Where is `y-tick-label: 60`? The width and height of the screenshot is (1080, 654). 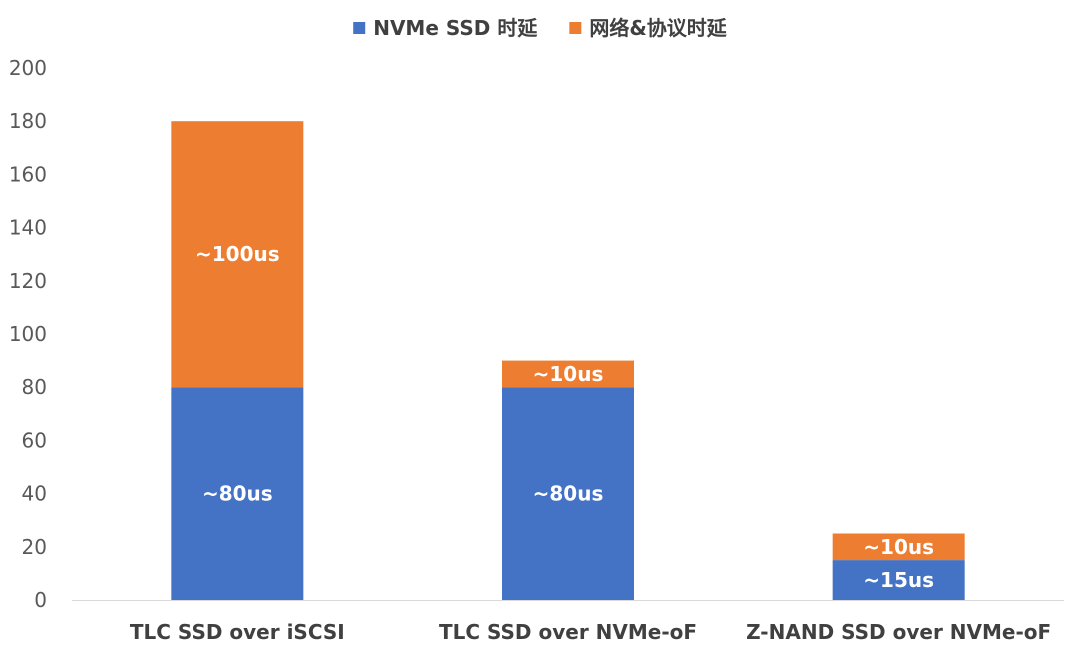 y-tick-label: 60 is located at coordinates (34, 440).